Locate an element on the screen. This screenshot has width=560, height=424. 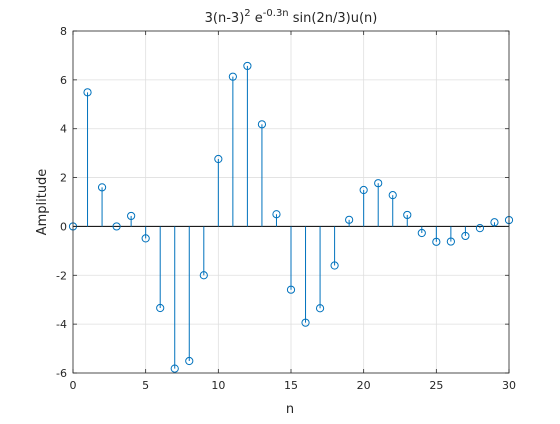
chart-title-part1: 3(n-3) is located at coordinates (225, 18).